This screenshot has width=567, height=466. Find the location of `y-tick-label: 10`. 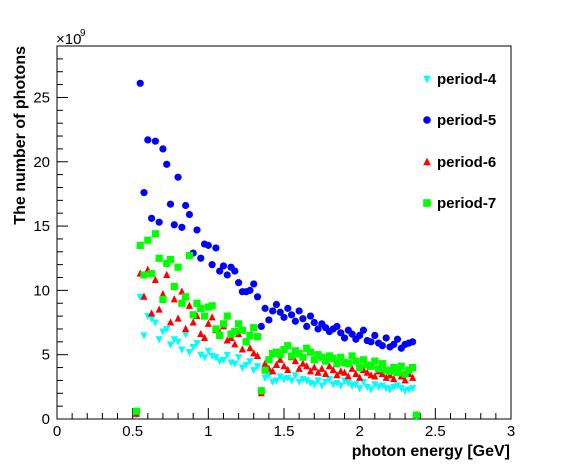

y-tick-label: 10 is located at coordinates (41, 290).